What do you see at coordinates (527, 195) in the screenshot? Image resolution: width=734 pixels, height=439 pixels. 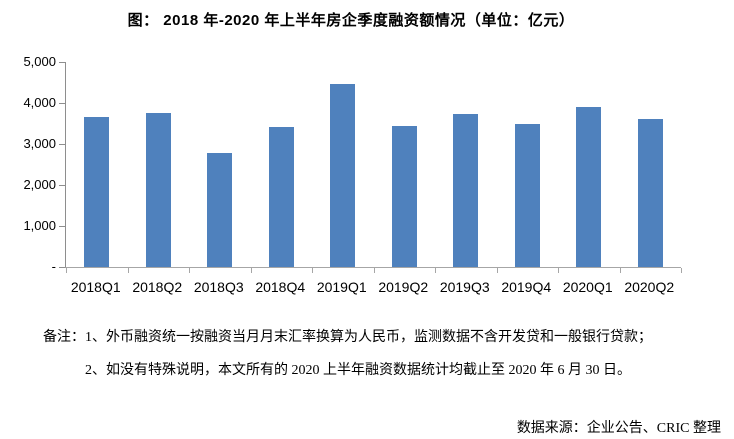 I see `bar-2019Q4` at bounding box center [527, 195].